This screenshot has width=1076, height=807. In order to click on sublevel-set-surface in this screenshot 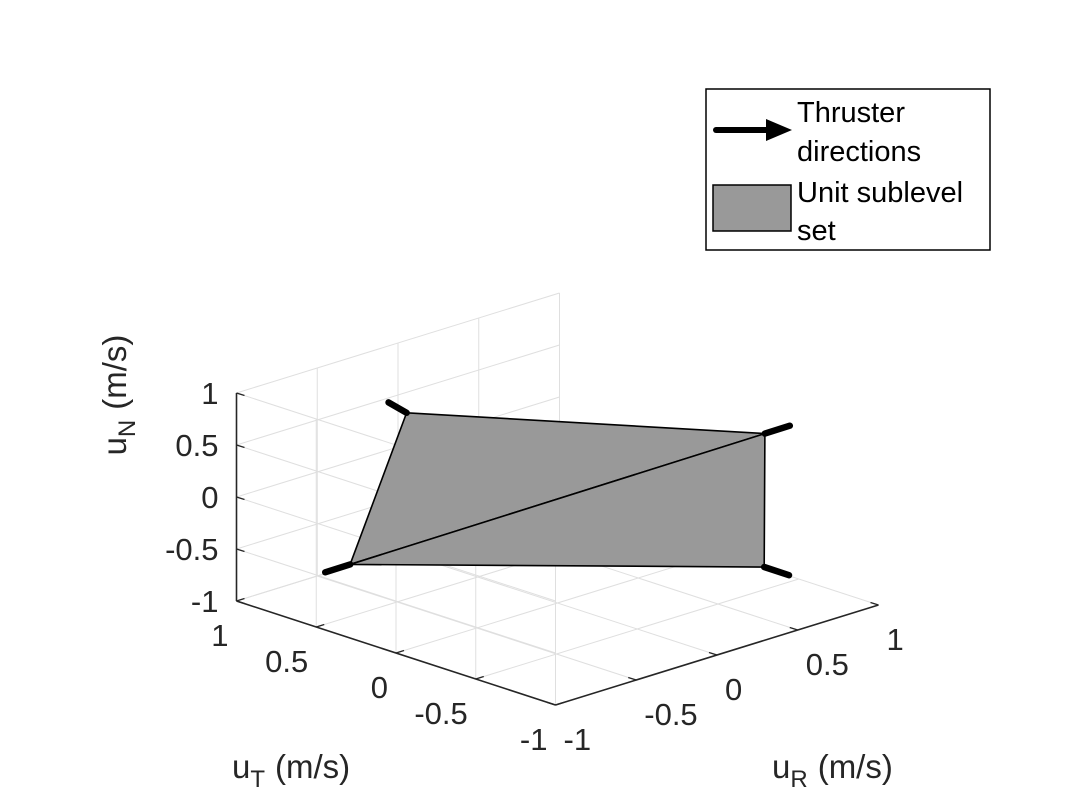, I will do `click(557, 489)`.